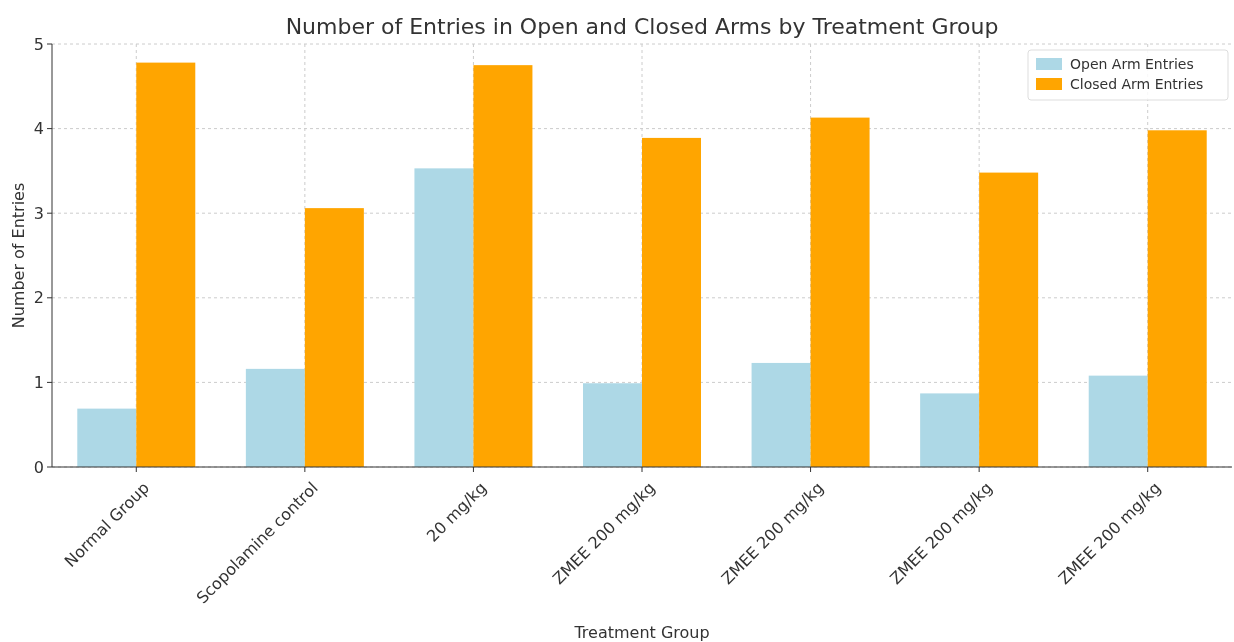  I want to click on chart-title: Number of Entries in Open and Closed Arms by Treatment Group, so click(642, 26).